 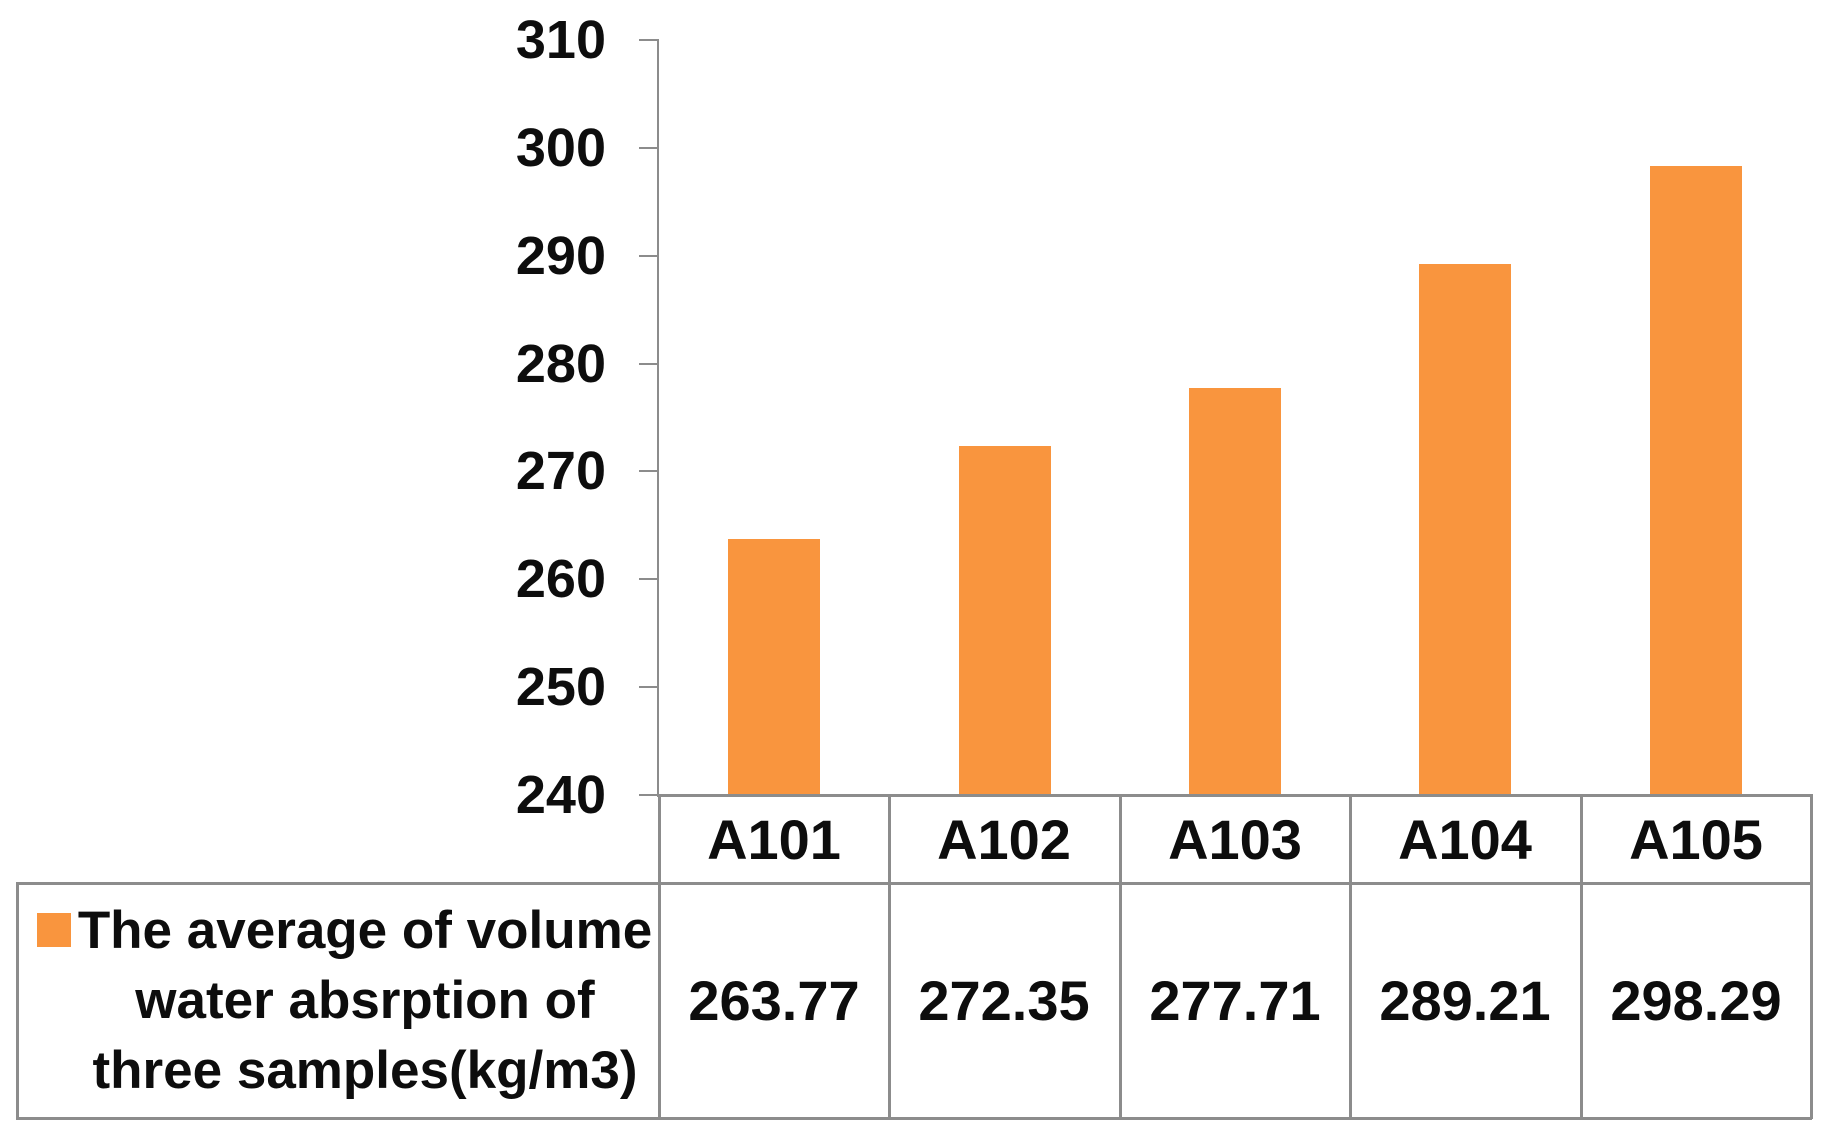 I want to click on bar-a103, so click(x=1235, y=591).